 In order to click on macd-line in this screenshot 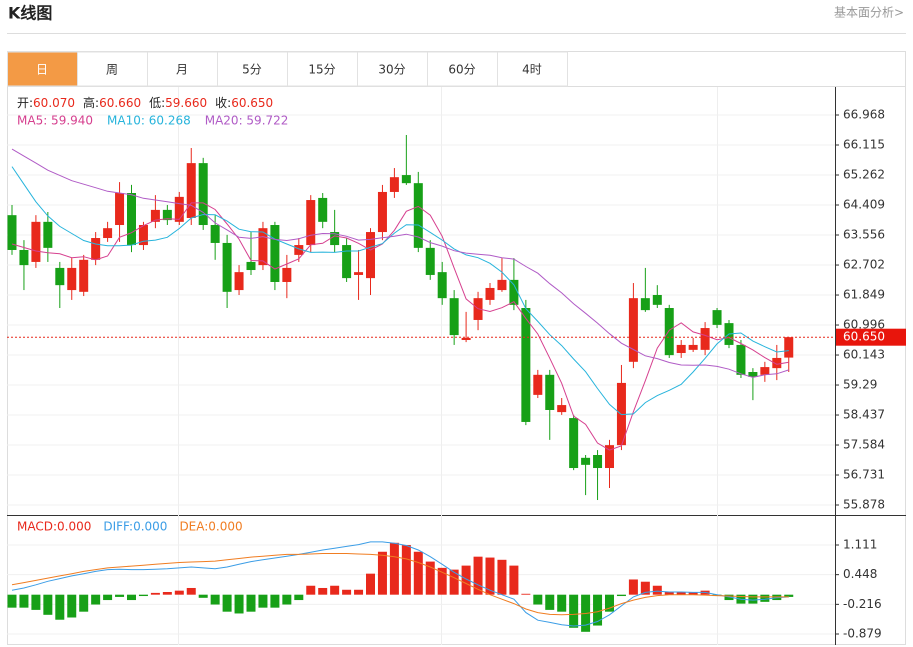, I will do `click(400, 584)`.